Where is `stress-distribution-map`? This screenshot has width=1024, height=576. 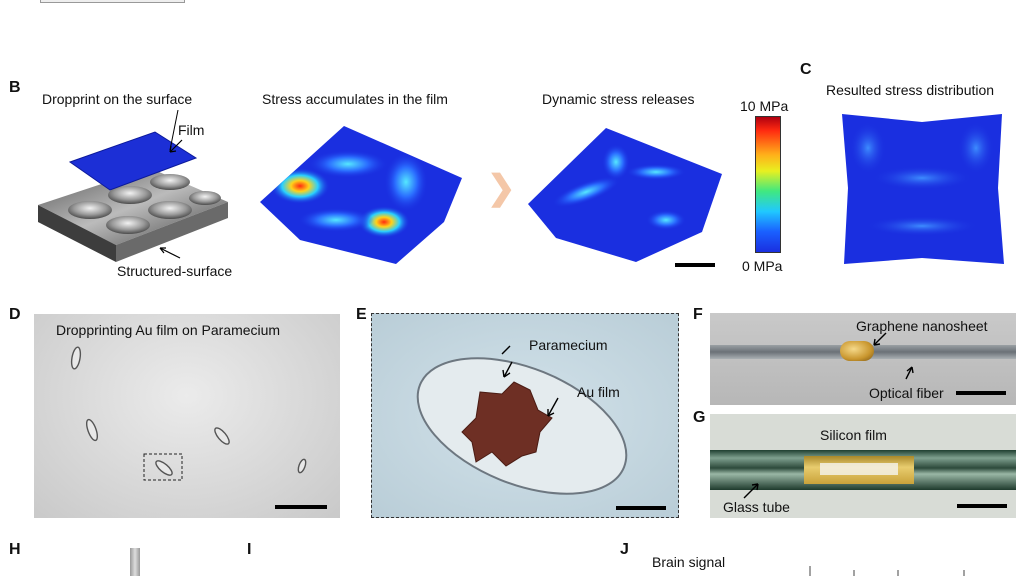
stress-distribution-map is located at coordinates (923, 189).